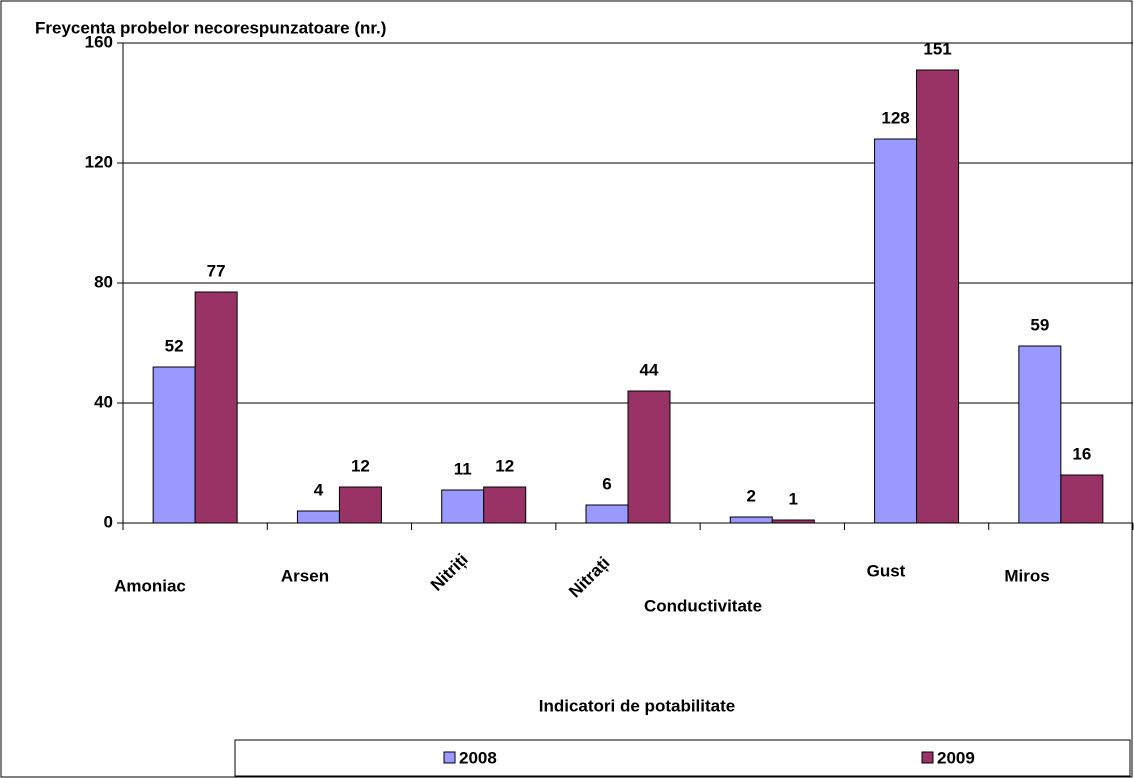  Describe the element at coordinates (1026, 575) in the screenshot. I see `x-tick-label: Miros` at that location.